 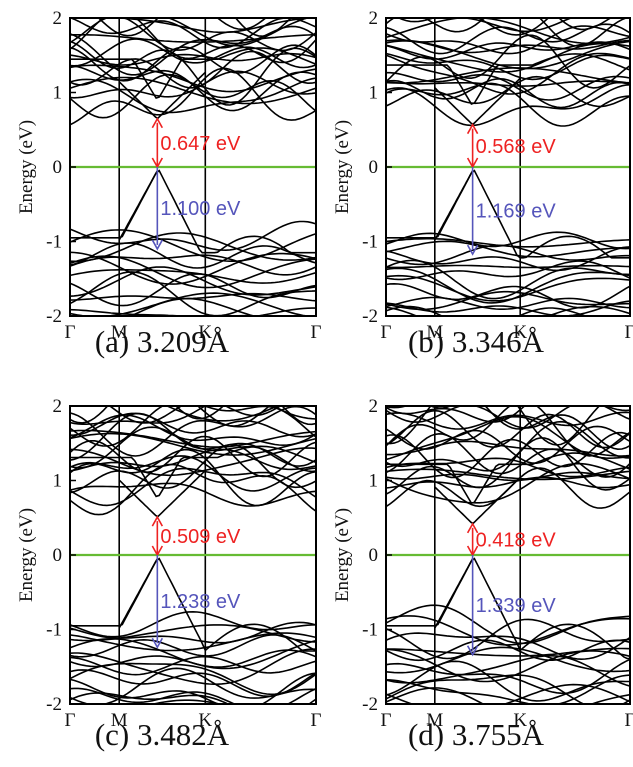 What do you see at coordinates (54, 242) in the screenshot?
I see `y-tick-label: -1` at bounding box center [54, 242].